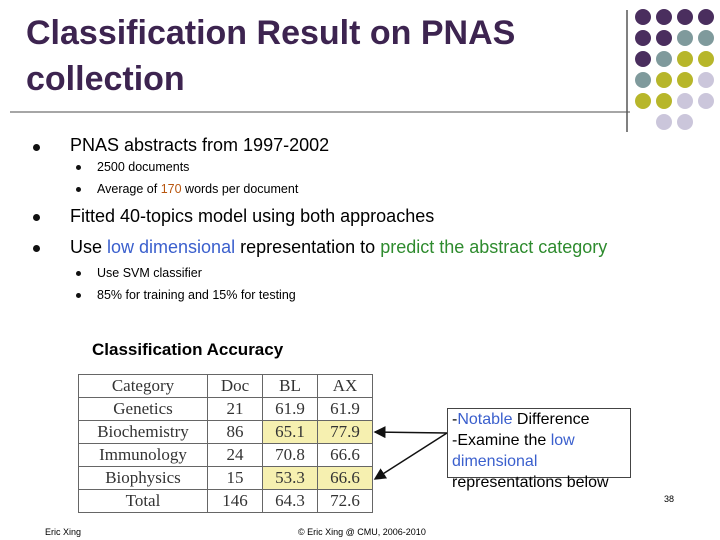 The image size is (720, 540). What do you see at coordinates (290, 432) in the screenshot?
I see `cell: 65.1` at bounding box center [290, 432].